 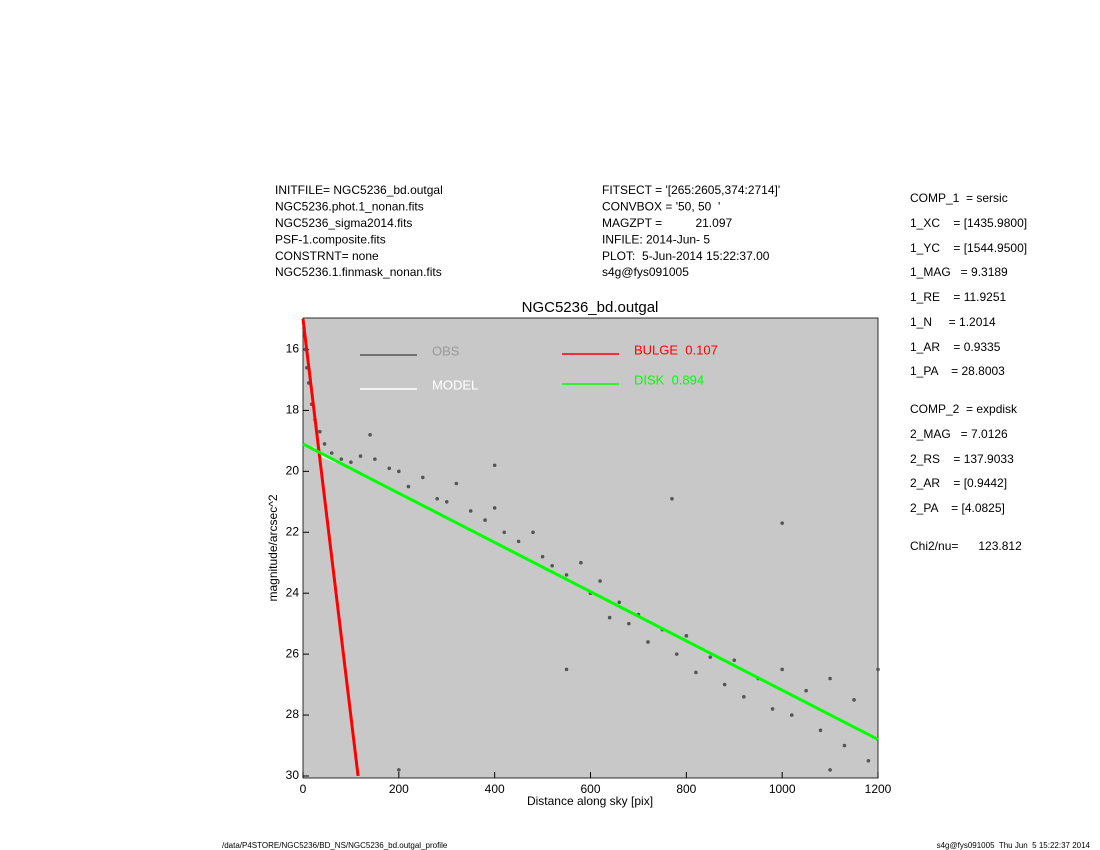 I want to click on header-text: CONVBOX = '50, 50 ', so click(x=661, y=207).